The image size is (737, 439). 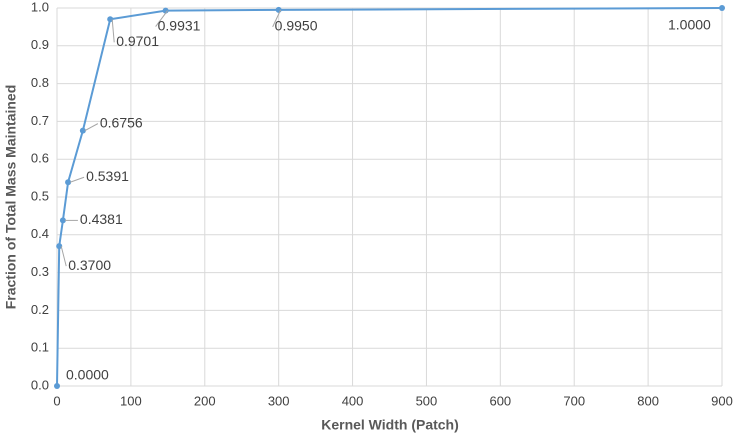 What do you see at coordinates (101, 219) in the screenshot?
I see `data-label: 0.4381` at bounding box center [101, 219].